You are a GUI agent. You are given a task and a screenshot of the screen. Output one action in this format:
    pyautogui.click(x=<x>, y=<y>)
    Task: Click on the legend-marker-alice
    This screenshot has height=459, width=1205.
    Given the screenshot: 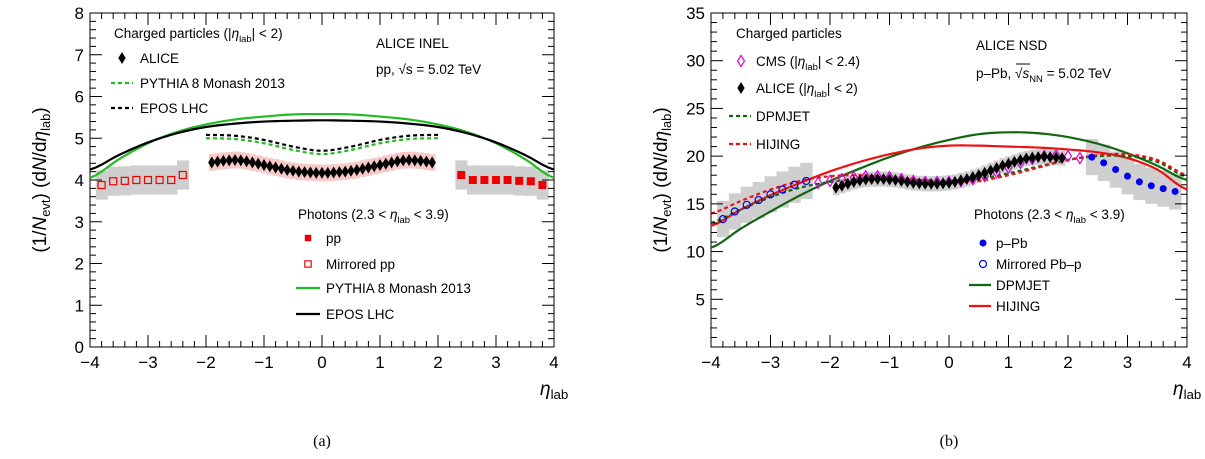 What is the action you would take?
    pyautogui.click(x=122, y=58)
    